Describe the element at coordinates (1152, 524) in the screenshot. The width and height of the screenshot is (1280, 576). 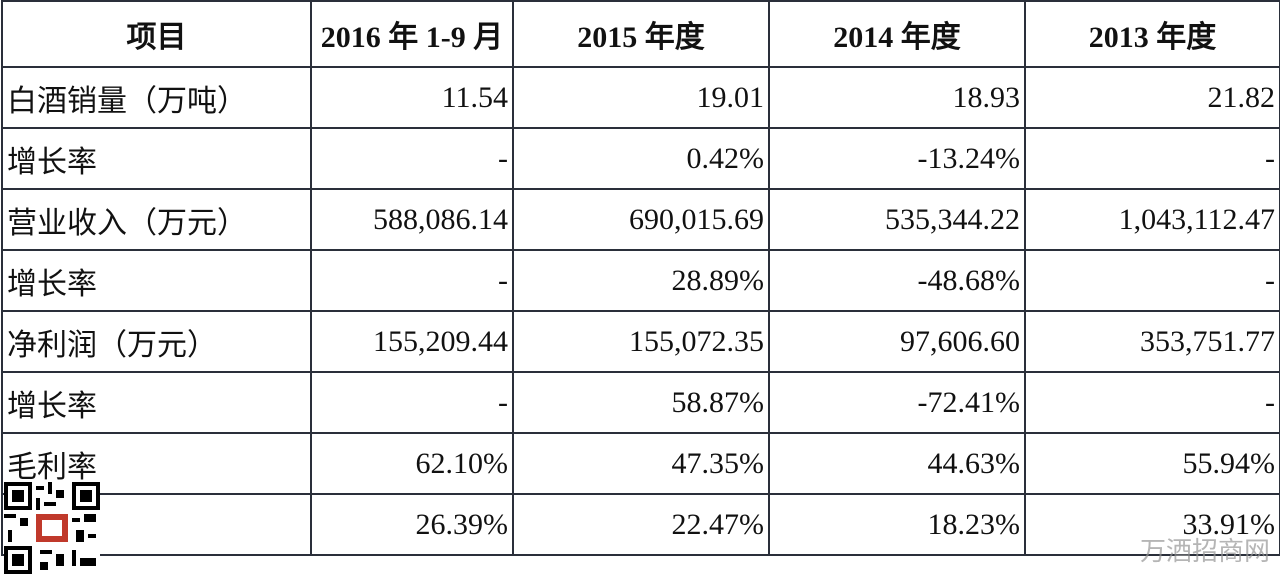
I see `value-cell: 33.91%` at that location.